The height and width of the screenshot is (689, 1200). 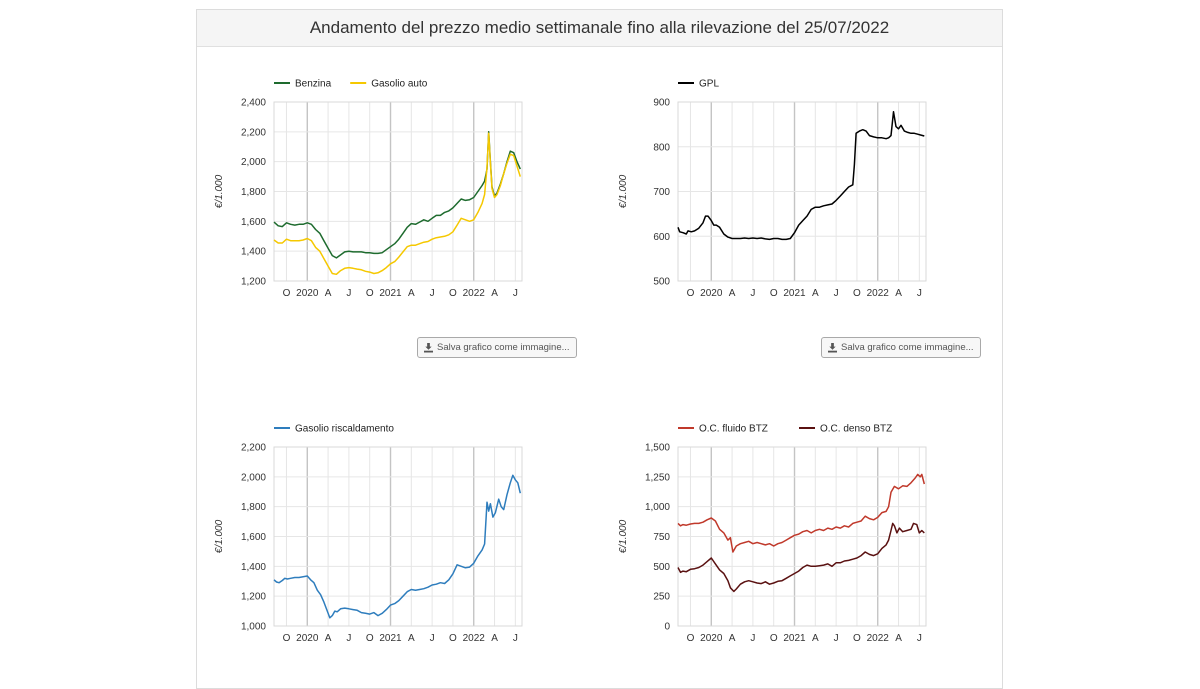 What do you see at coordinates (399, 84) in the screenshot?
I see `legend-item: Gasolio auto` at bounding box center [399, 84].